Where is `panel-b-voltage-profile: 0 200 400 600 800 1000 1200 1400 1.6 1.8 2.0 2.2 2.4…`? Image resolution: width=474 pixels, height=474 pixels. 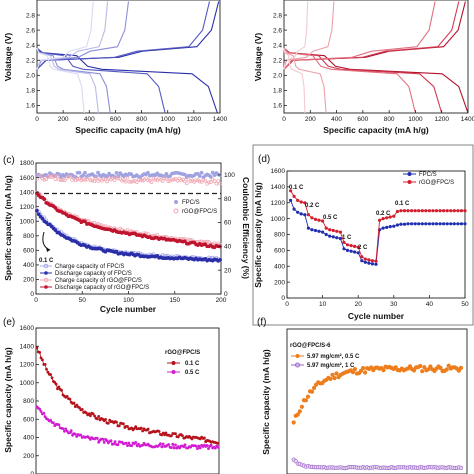
panel-b-voltage-profile: 0 200 400 600 800 1000 1200 1400 1.6 1.8 2.0 2.2 2.4… is located at coordinates (363, 67).